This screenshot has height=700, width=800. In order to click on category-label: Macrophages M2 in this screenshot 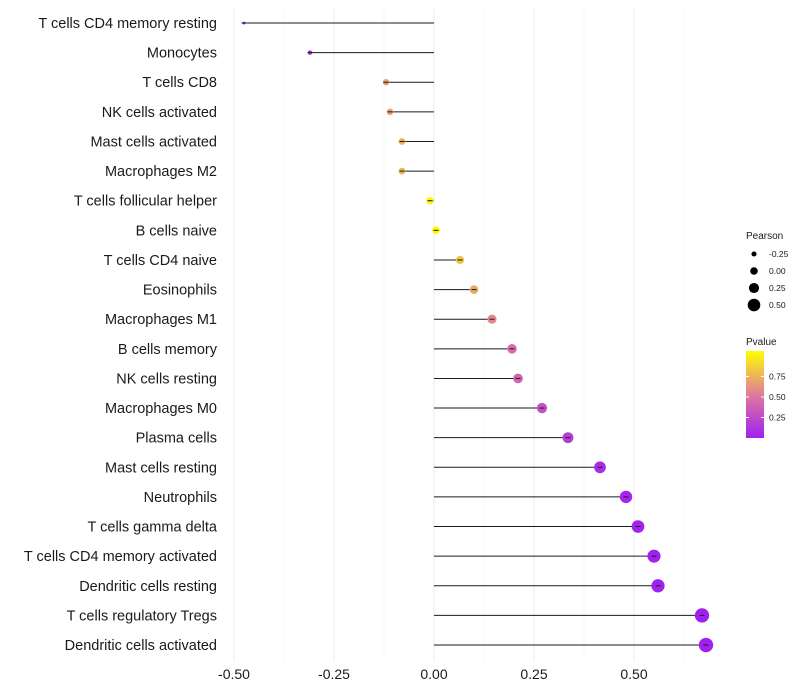, I will do `click(161, 172)`.